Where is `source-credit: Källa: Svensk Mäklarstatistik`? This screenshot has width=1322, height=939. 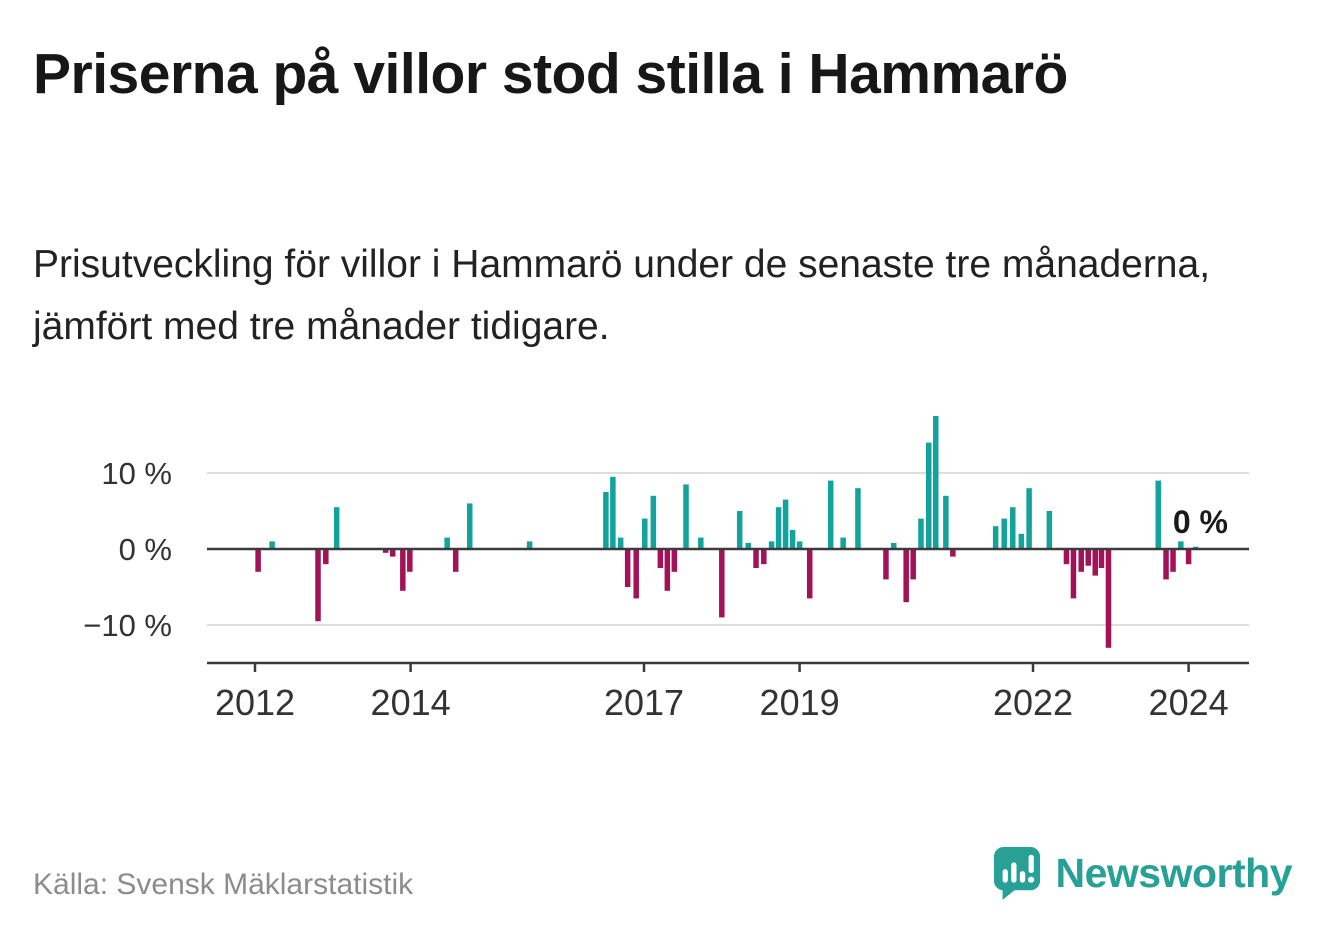 source-credit: Källa: Svensk Mäklarstatistik is located at coordinates (223, 884).